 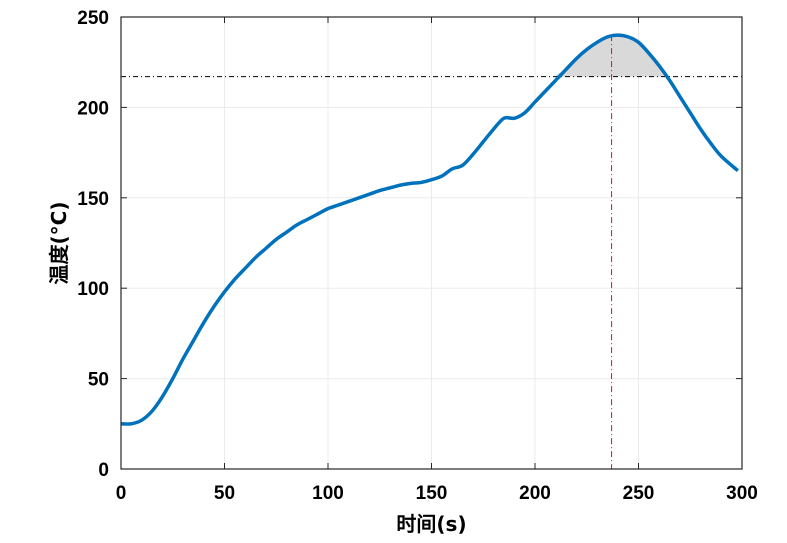 What do you see at coordinates (431, 524) in the screenshot?
I see `x-axis-title: 时间(s)` at bounding box center [431, 524].